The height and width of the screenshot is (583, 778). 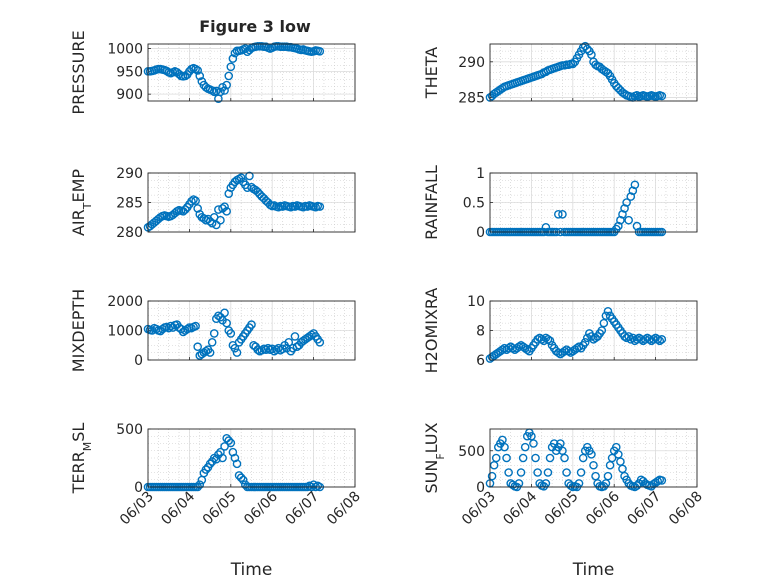 I want to click on terr_msl-xtick-label: 06/05, so click(x=220, y=509).